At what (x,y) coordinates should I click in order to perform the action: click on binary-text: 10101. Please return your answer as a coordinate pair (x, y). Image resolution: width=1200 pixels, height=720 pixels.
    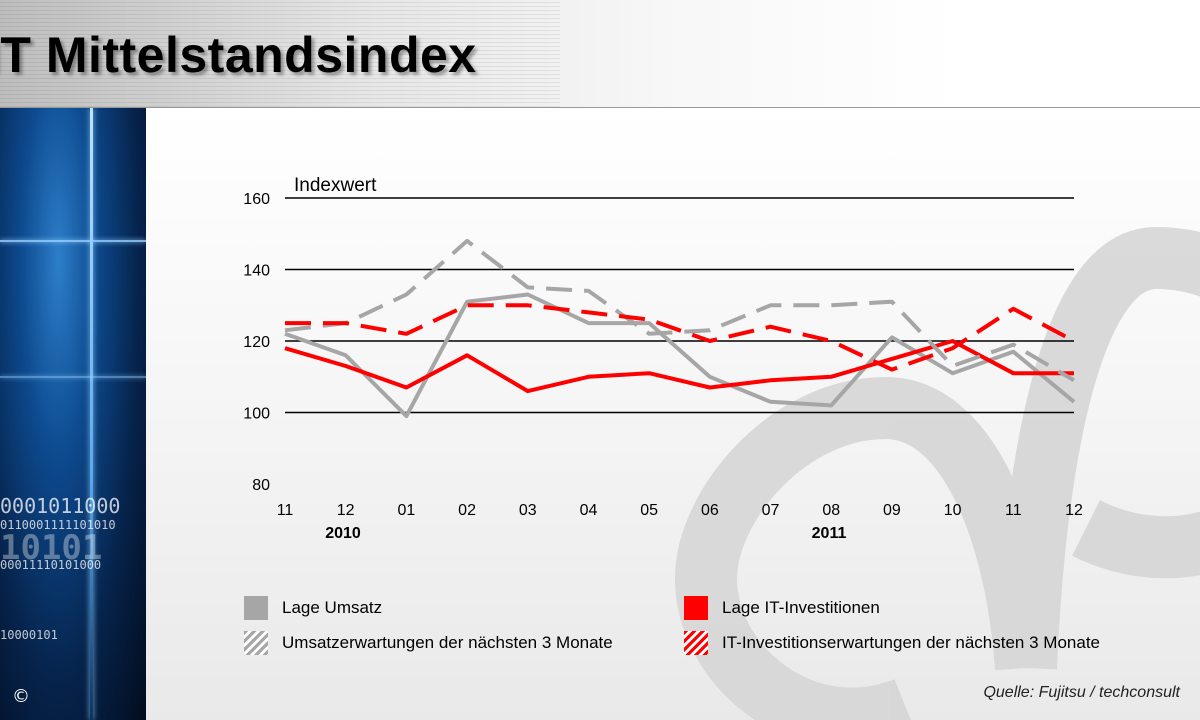
    Looking at the image, I should click on (51, 548).